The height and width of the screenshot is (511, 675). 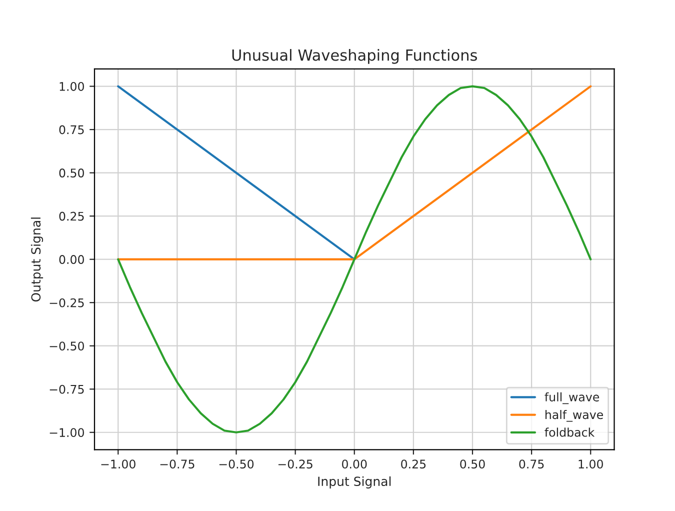 I want to click on x-tick-label: −0.75, so click(x=177, y=464).